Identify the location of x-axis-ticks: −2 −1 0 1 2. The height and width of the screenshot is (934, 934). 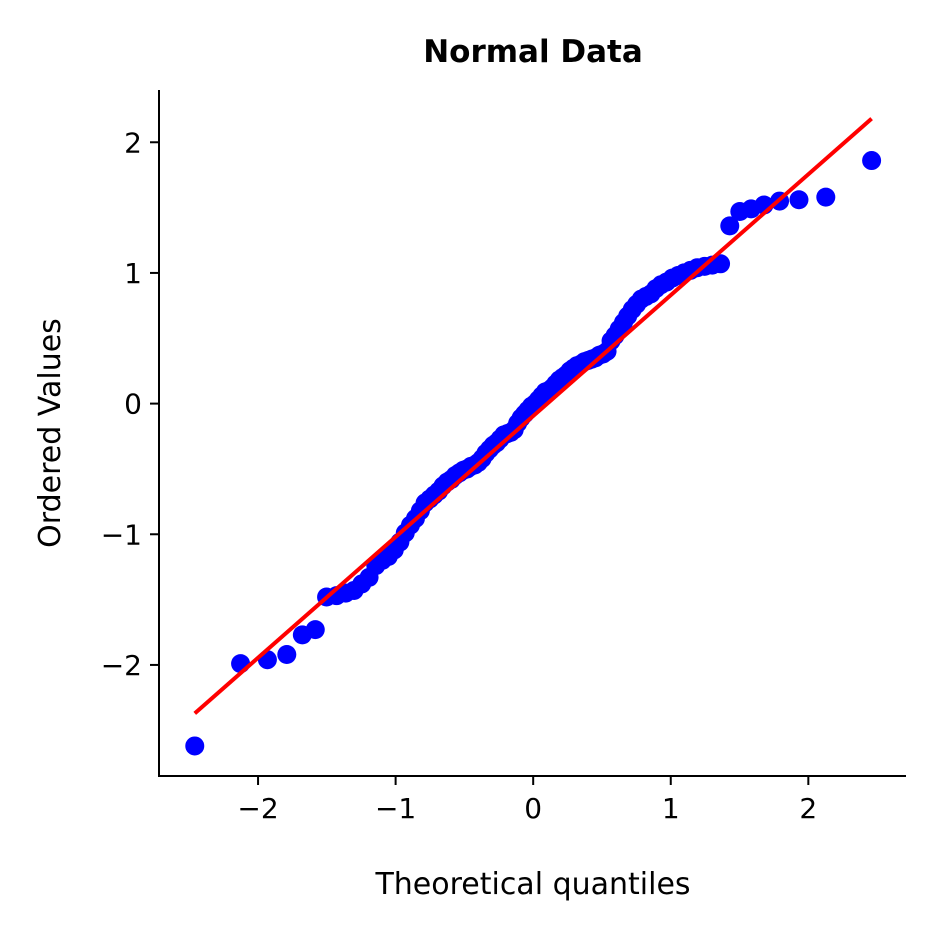
(527, 800).